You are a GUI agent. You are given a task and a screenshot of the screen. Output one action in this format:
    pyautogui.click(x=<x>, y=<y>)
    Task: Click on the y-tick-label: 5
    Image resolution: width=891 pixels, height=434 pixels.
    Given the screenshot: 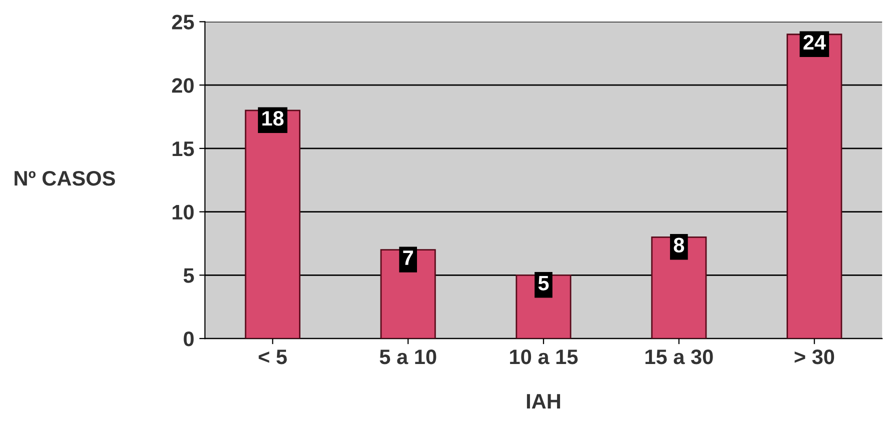 What is the action you would take?
    pyautogui.click(x=189, y=275)
    